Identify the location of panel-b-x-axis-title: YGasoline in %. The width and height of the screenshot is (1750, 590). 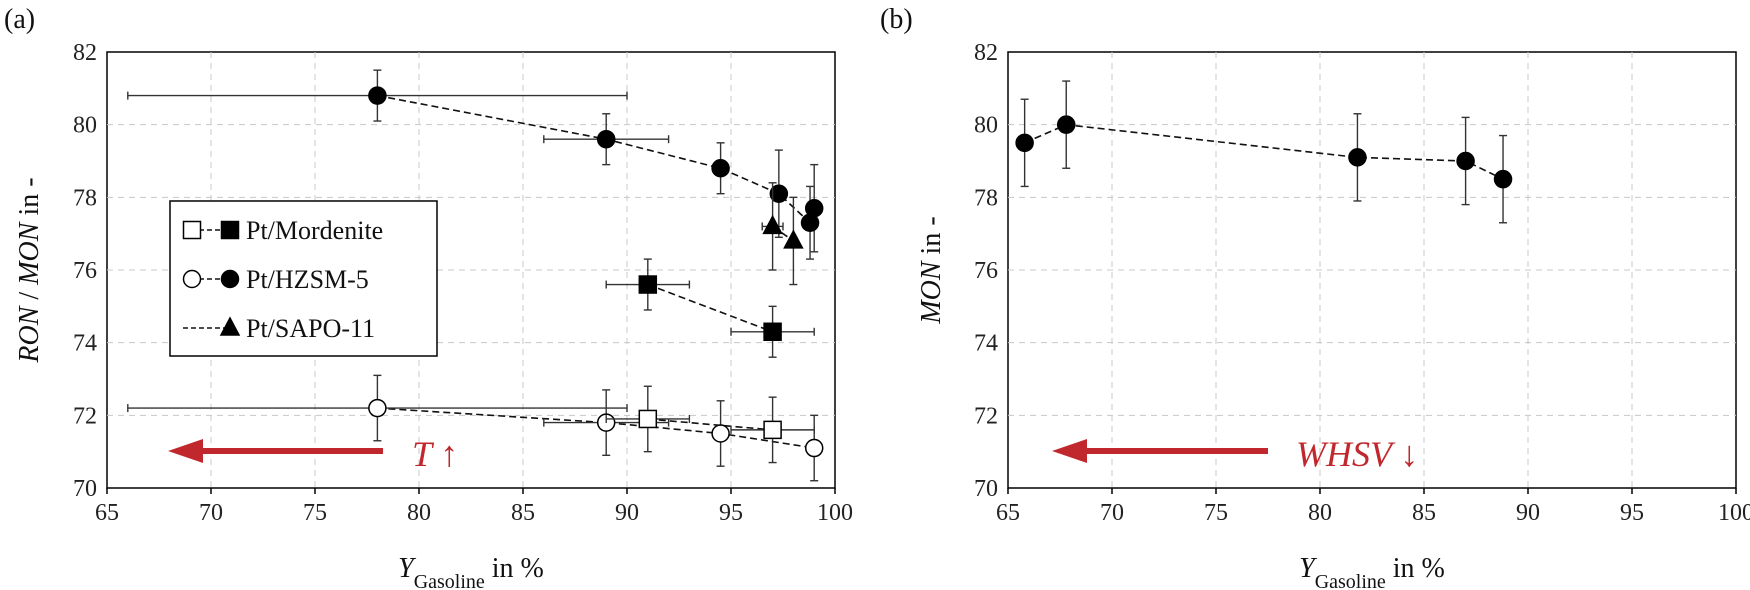
(1372, 571).